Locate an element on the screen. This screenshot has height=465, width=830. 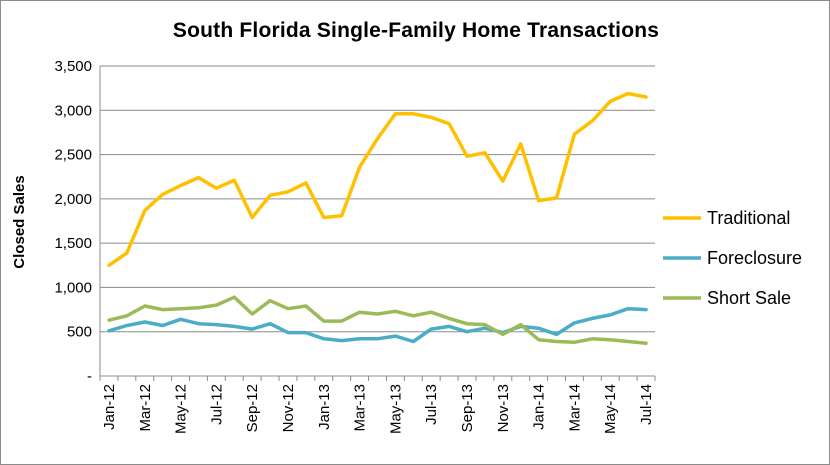
y-tick-label: - is located at coordinates (89, 376).